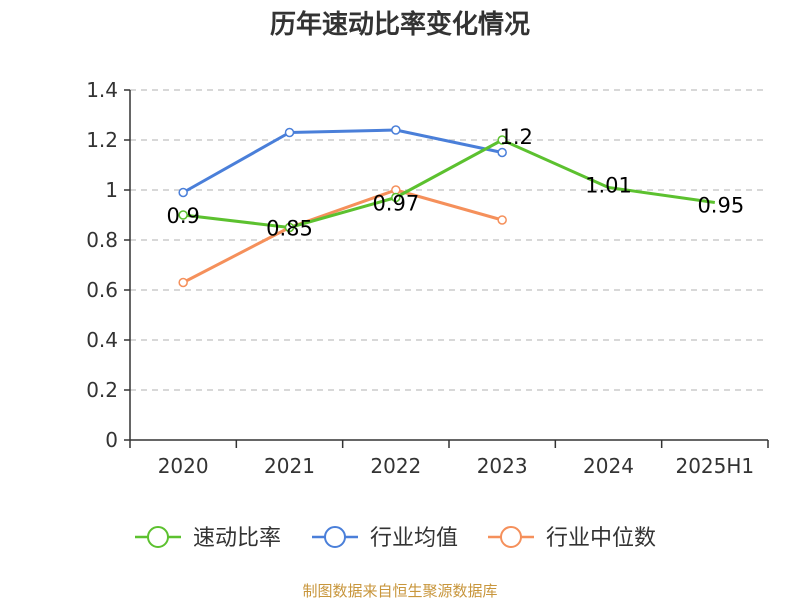 Image resolution: width=800 pixels, height=600 pixels. I want to click on data-labels: 0.9 0.85 0.97 1.2 1.01 0.95, so click(455, 183).